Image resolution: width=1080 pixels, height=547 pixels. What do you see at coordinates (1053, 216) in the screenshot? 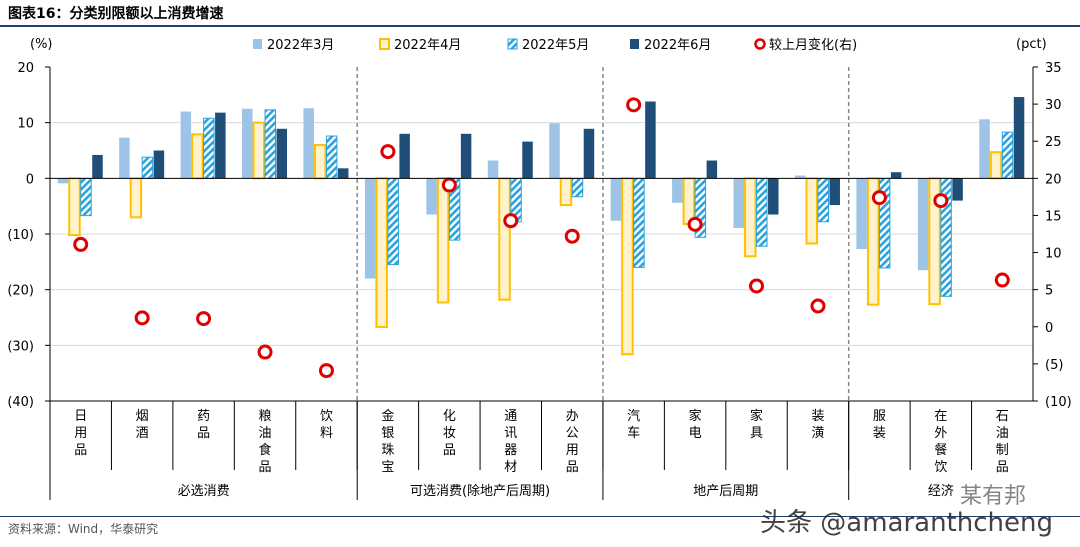
I see `right-tick-label: 15` at bounding box center [1053, 216].